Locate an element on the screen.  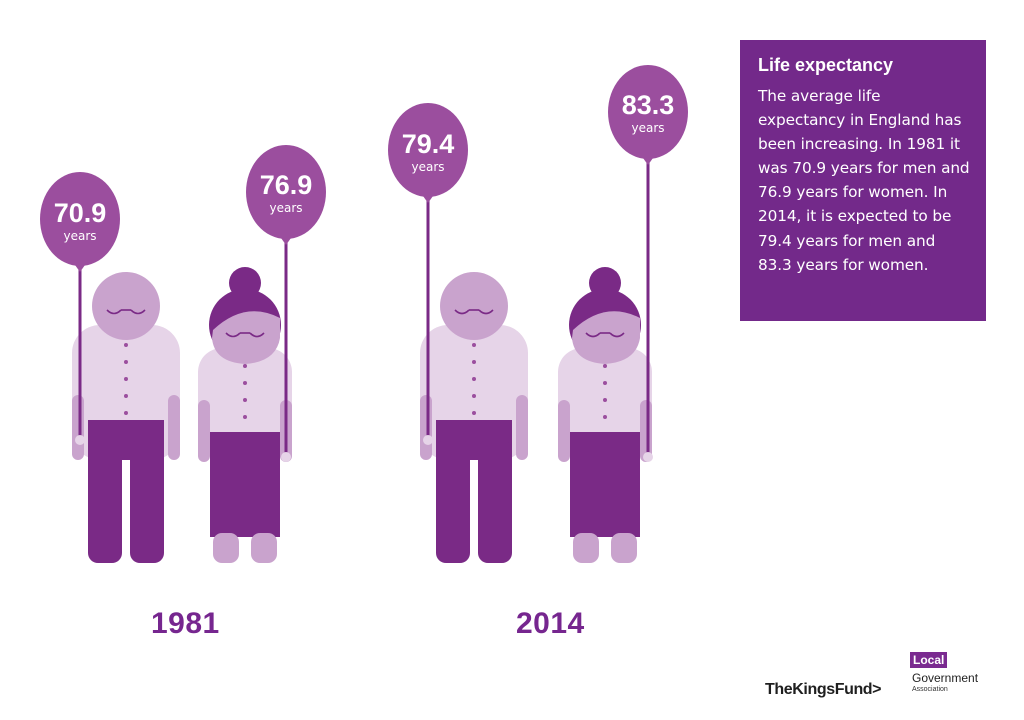
balloon-value: 83.3 is located at coordinates (648, 105).